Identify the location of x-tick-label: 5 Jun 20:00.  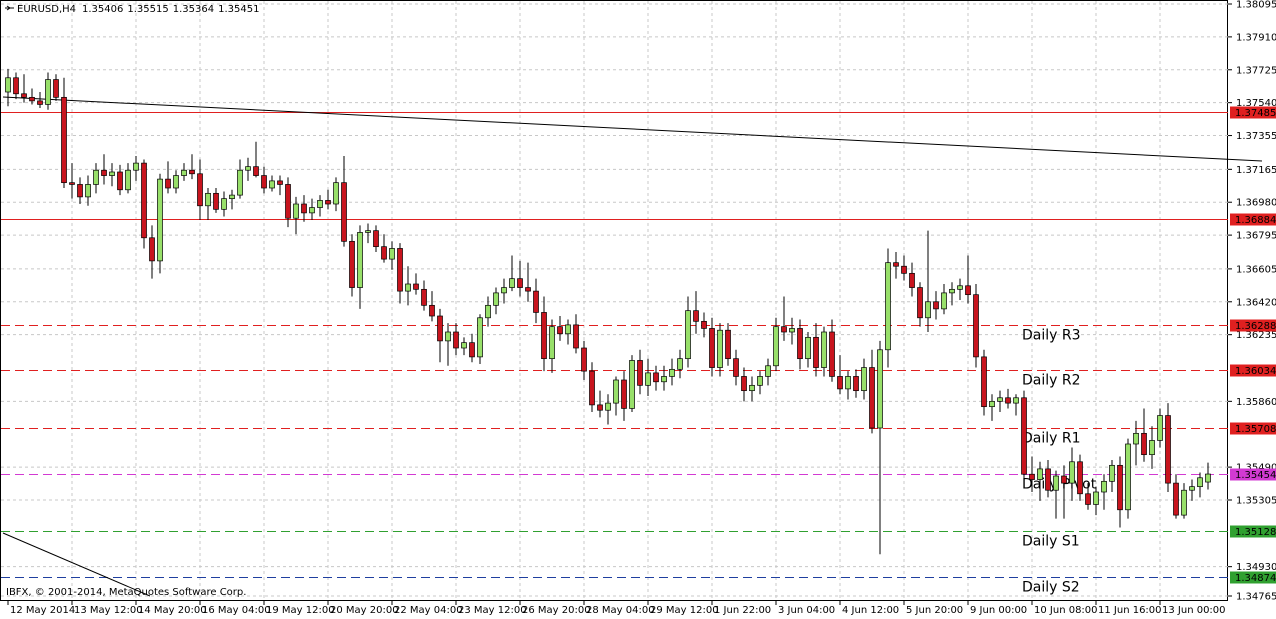
(934, 610).